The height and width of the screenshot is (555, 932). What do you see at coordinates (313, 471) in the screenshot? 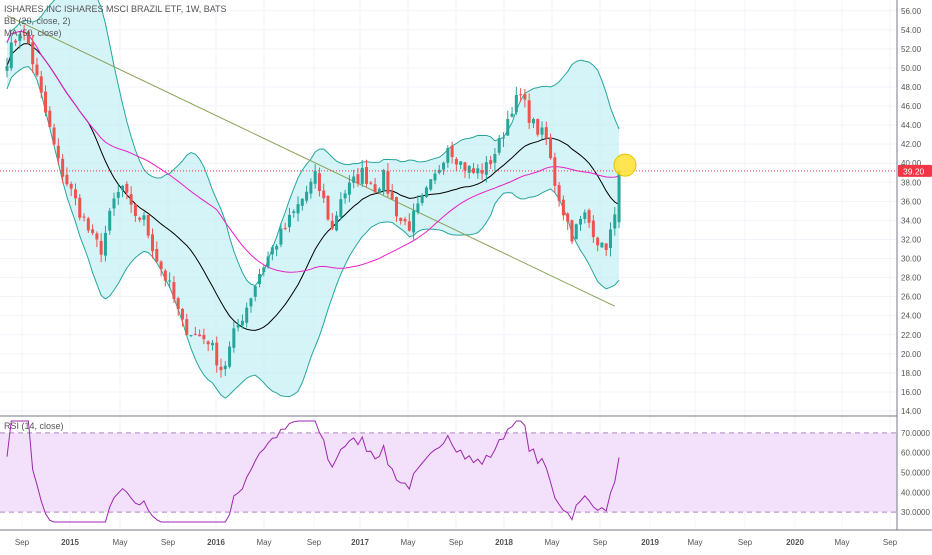
I see `rsi-line` at bounding box center [313, 471].